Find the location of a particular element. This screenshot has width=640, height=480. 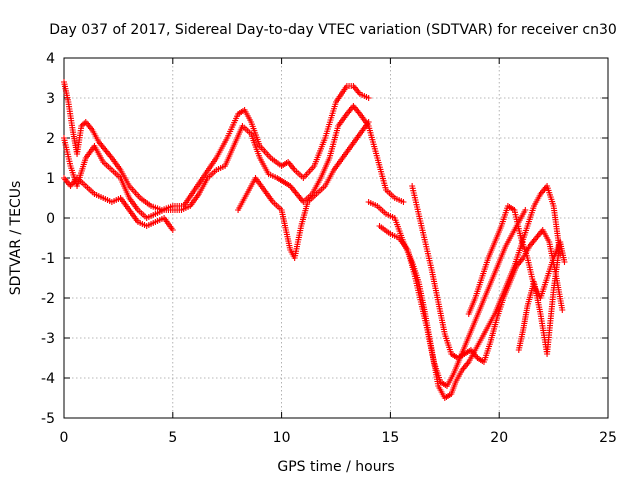

y-tick-label: -5 is located at coordinates (48, 419).